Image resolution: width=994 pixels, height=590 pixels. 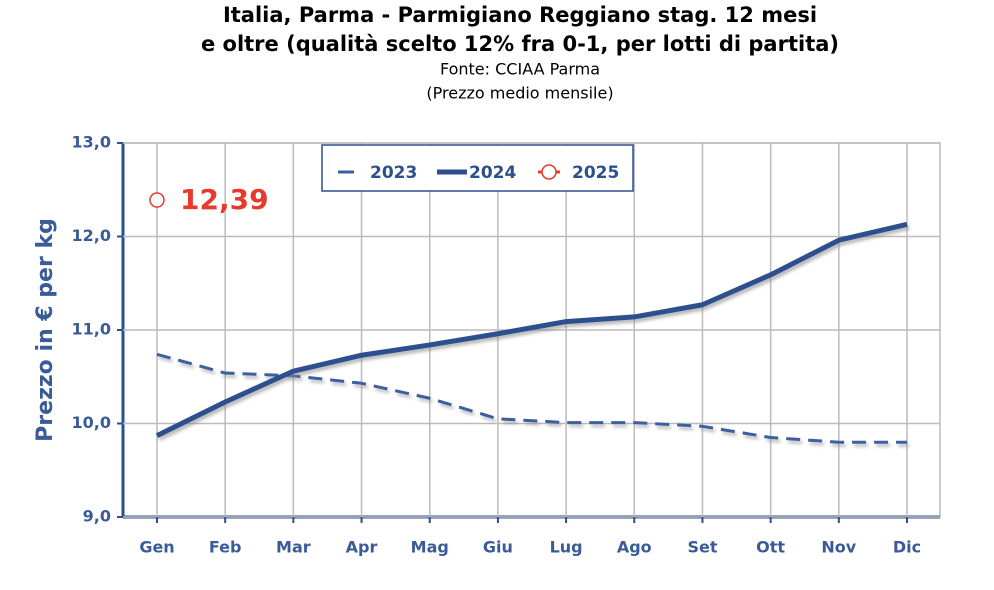 What do you see at coordinates (393, 173) in the screenshot?
I see `legend-label: 2023` at bounding box center [393, 173].